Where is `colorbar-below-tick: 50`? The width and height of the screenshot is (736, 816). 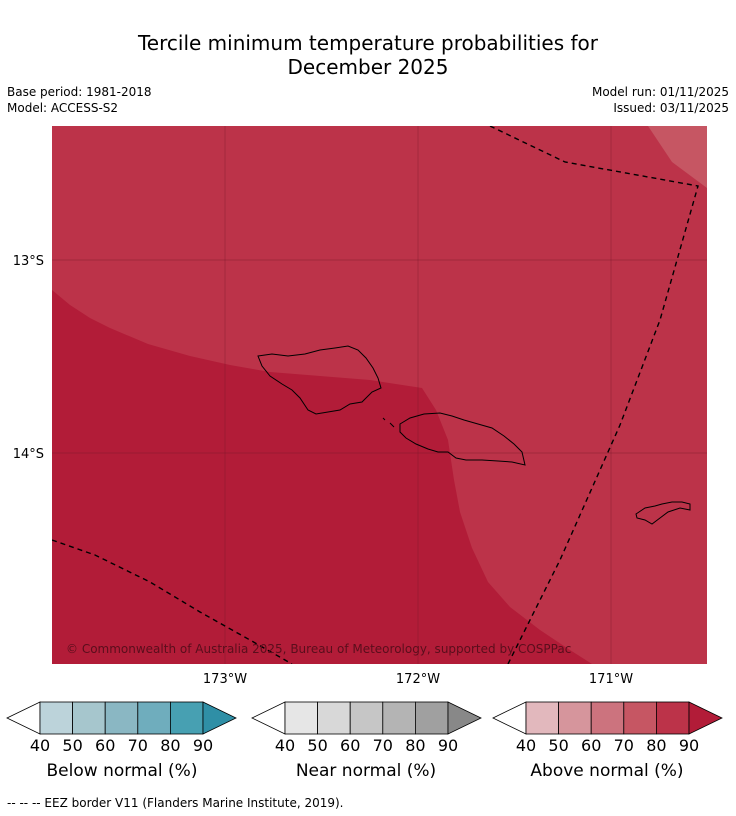
colorbar-below-tick: 50 is located at coordinates (72, 745).